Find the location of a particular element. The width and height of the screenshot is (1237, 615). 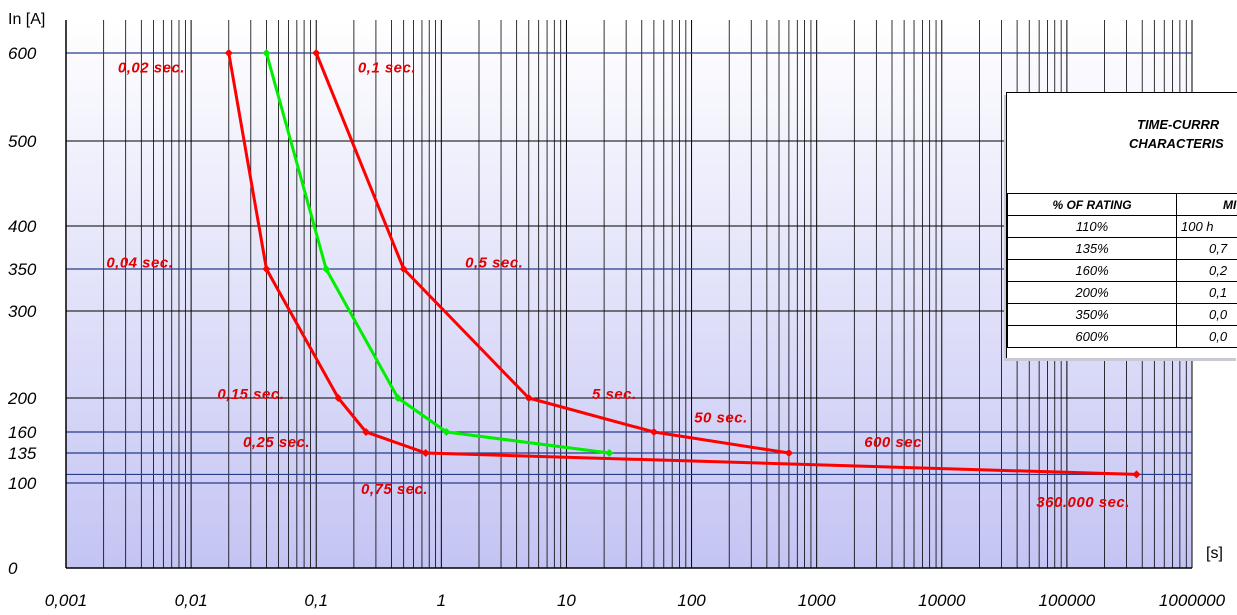

table-cell-rating: 160% is located at coordinates (1092, 270).